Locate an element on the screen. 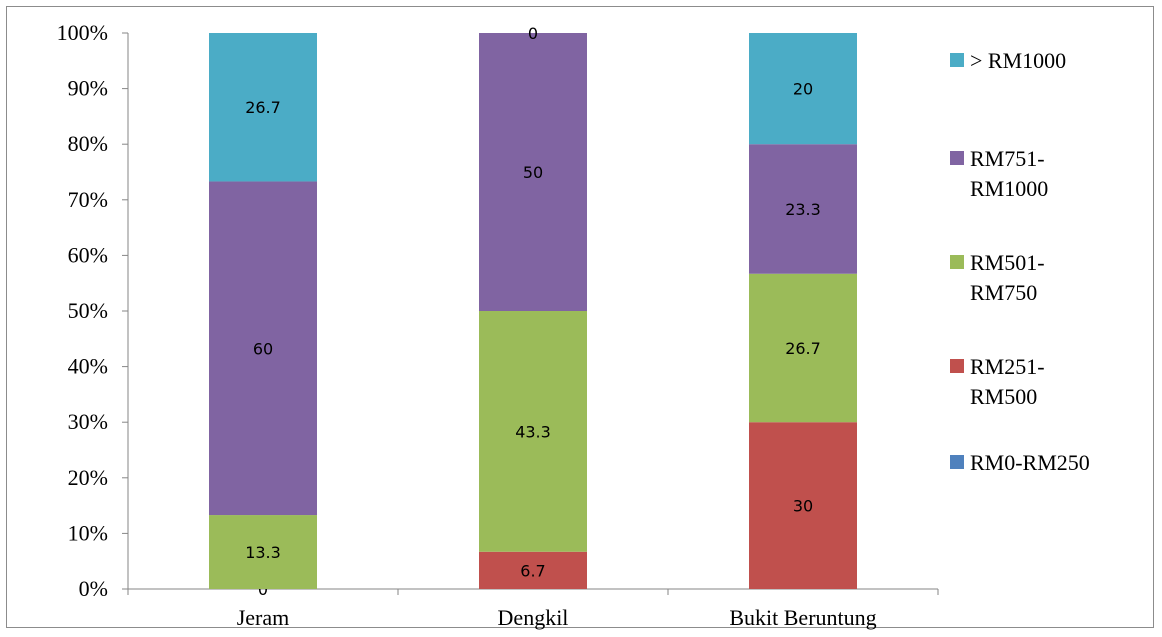 The image size is (1162, 637). bar-segment-jeram-rm501-rm750 is located at coordinates (263, 552).